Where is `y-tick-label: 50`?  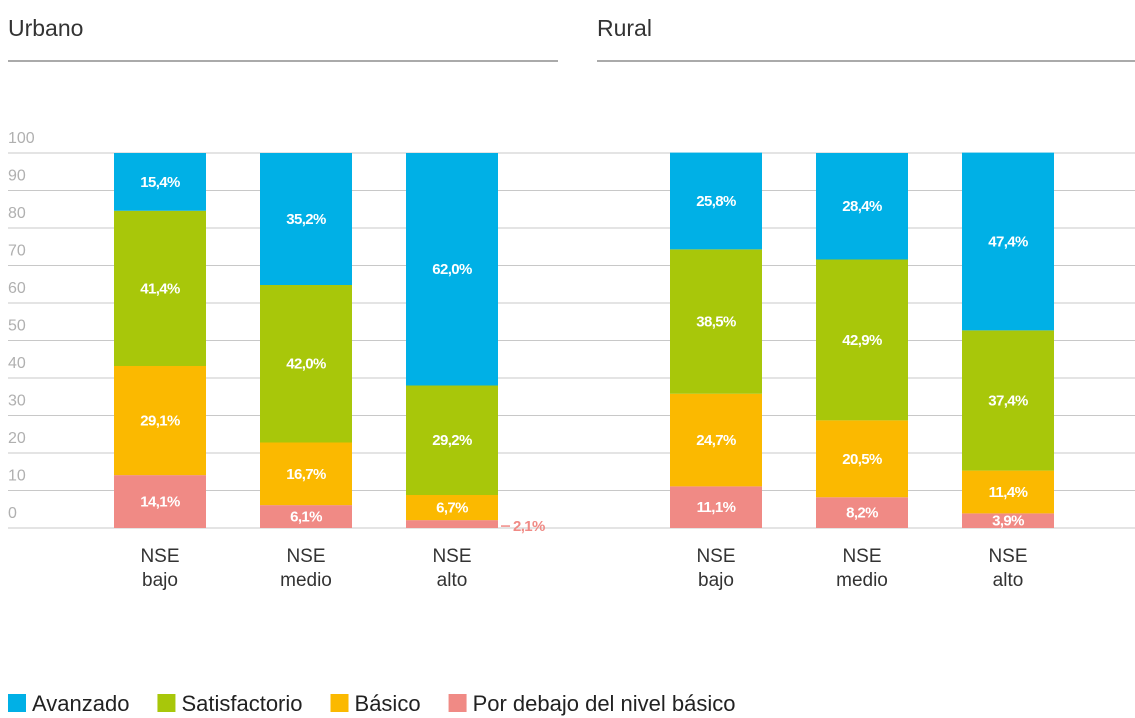
y-tick-label: 50 is located at coordinates (17, 326).